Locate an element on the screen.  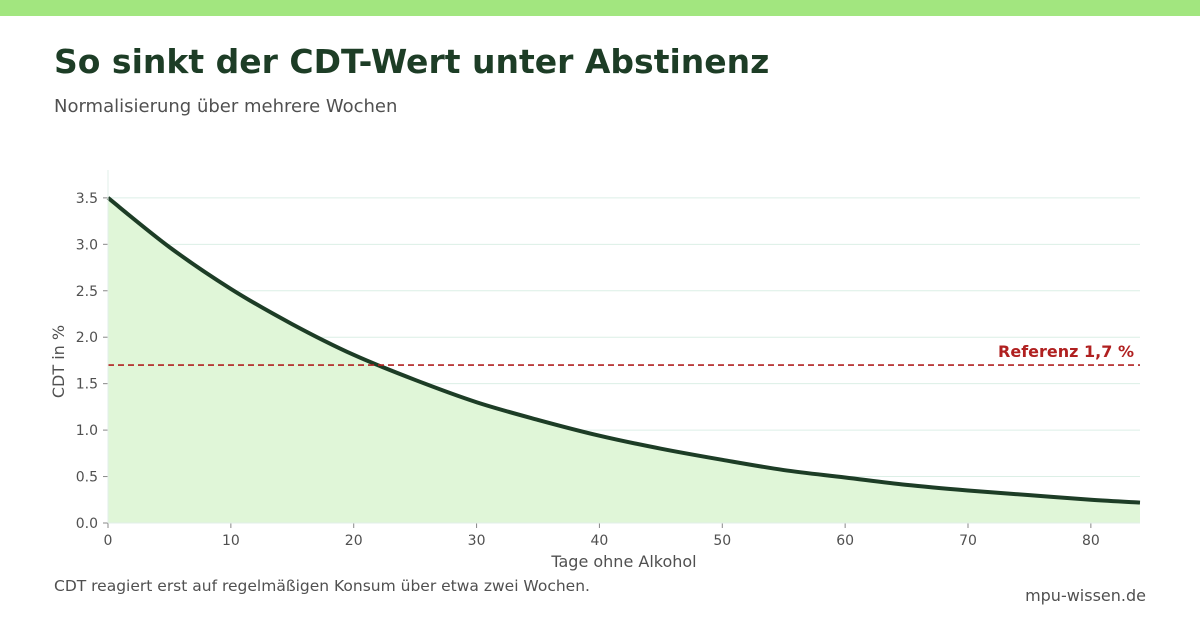
y-tick-label: 1.0 is located at coordinates (87, 431).